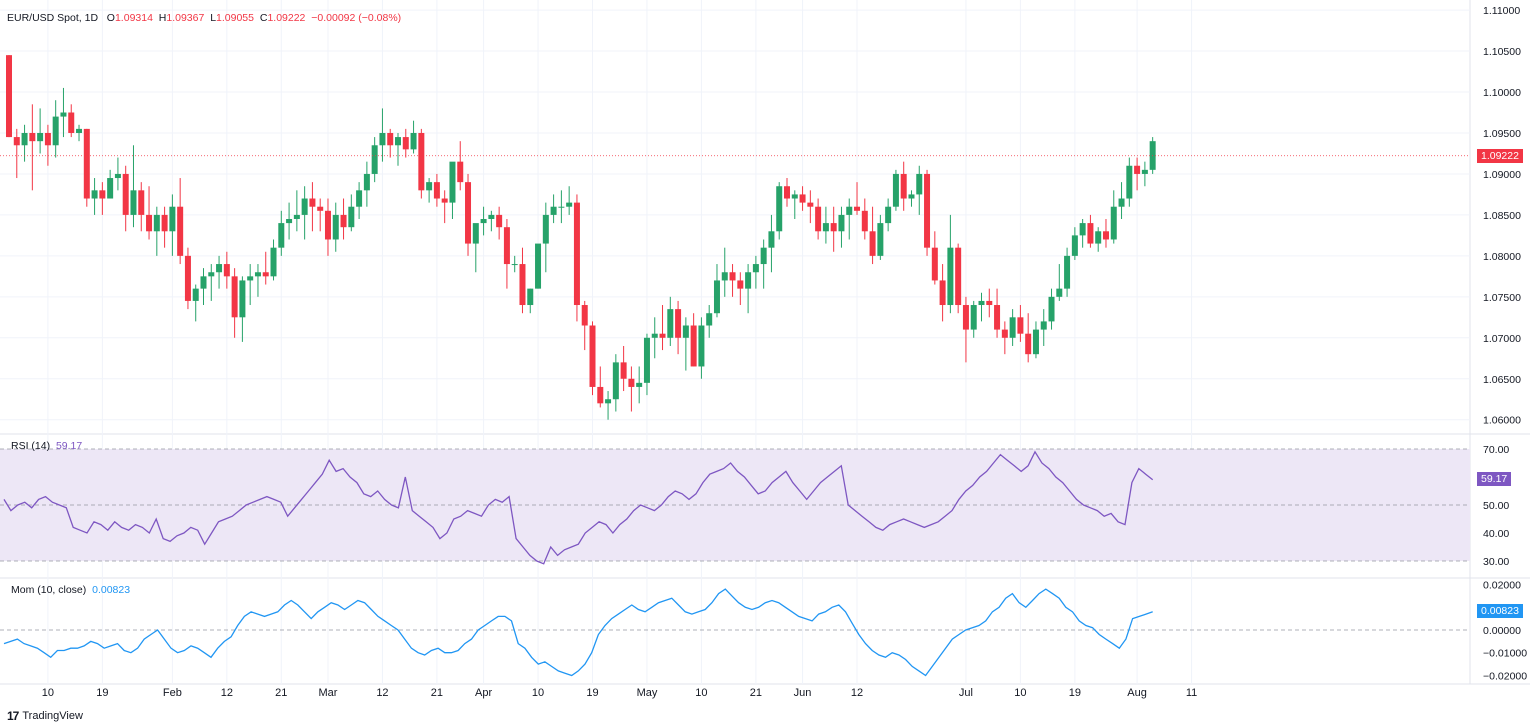 This screenshot has width=1536, height=727. Describe the element at coordinates (578, 632) in the screenshot. I see `momentum-line` at that location.